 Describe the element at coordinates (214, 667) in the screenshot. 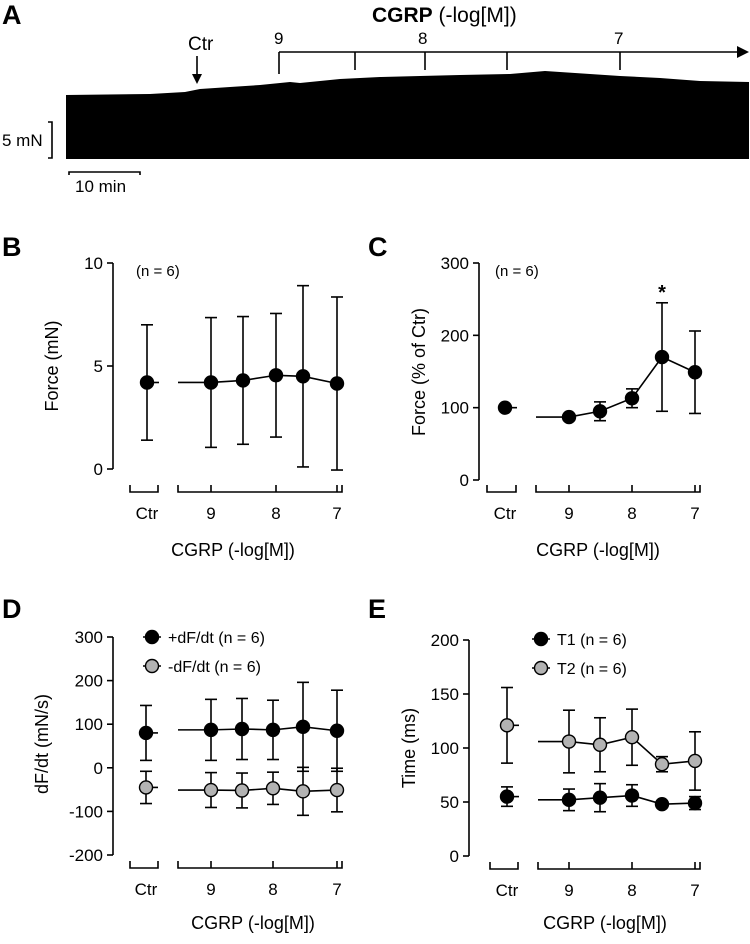

I see `legend-label: -dF/dt (n = 6)` at that location.